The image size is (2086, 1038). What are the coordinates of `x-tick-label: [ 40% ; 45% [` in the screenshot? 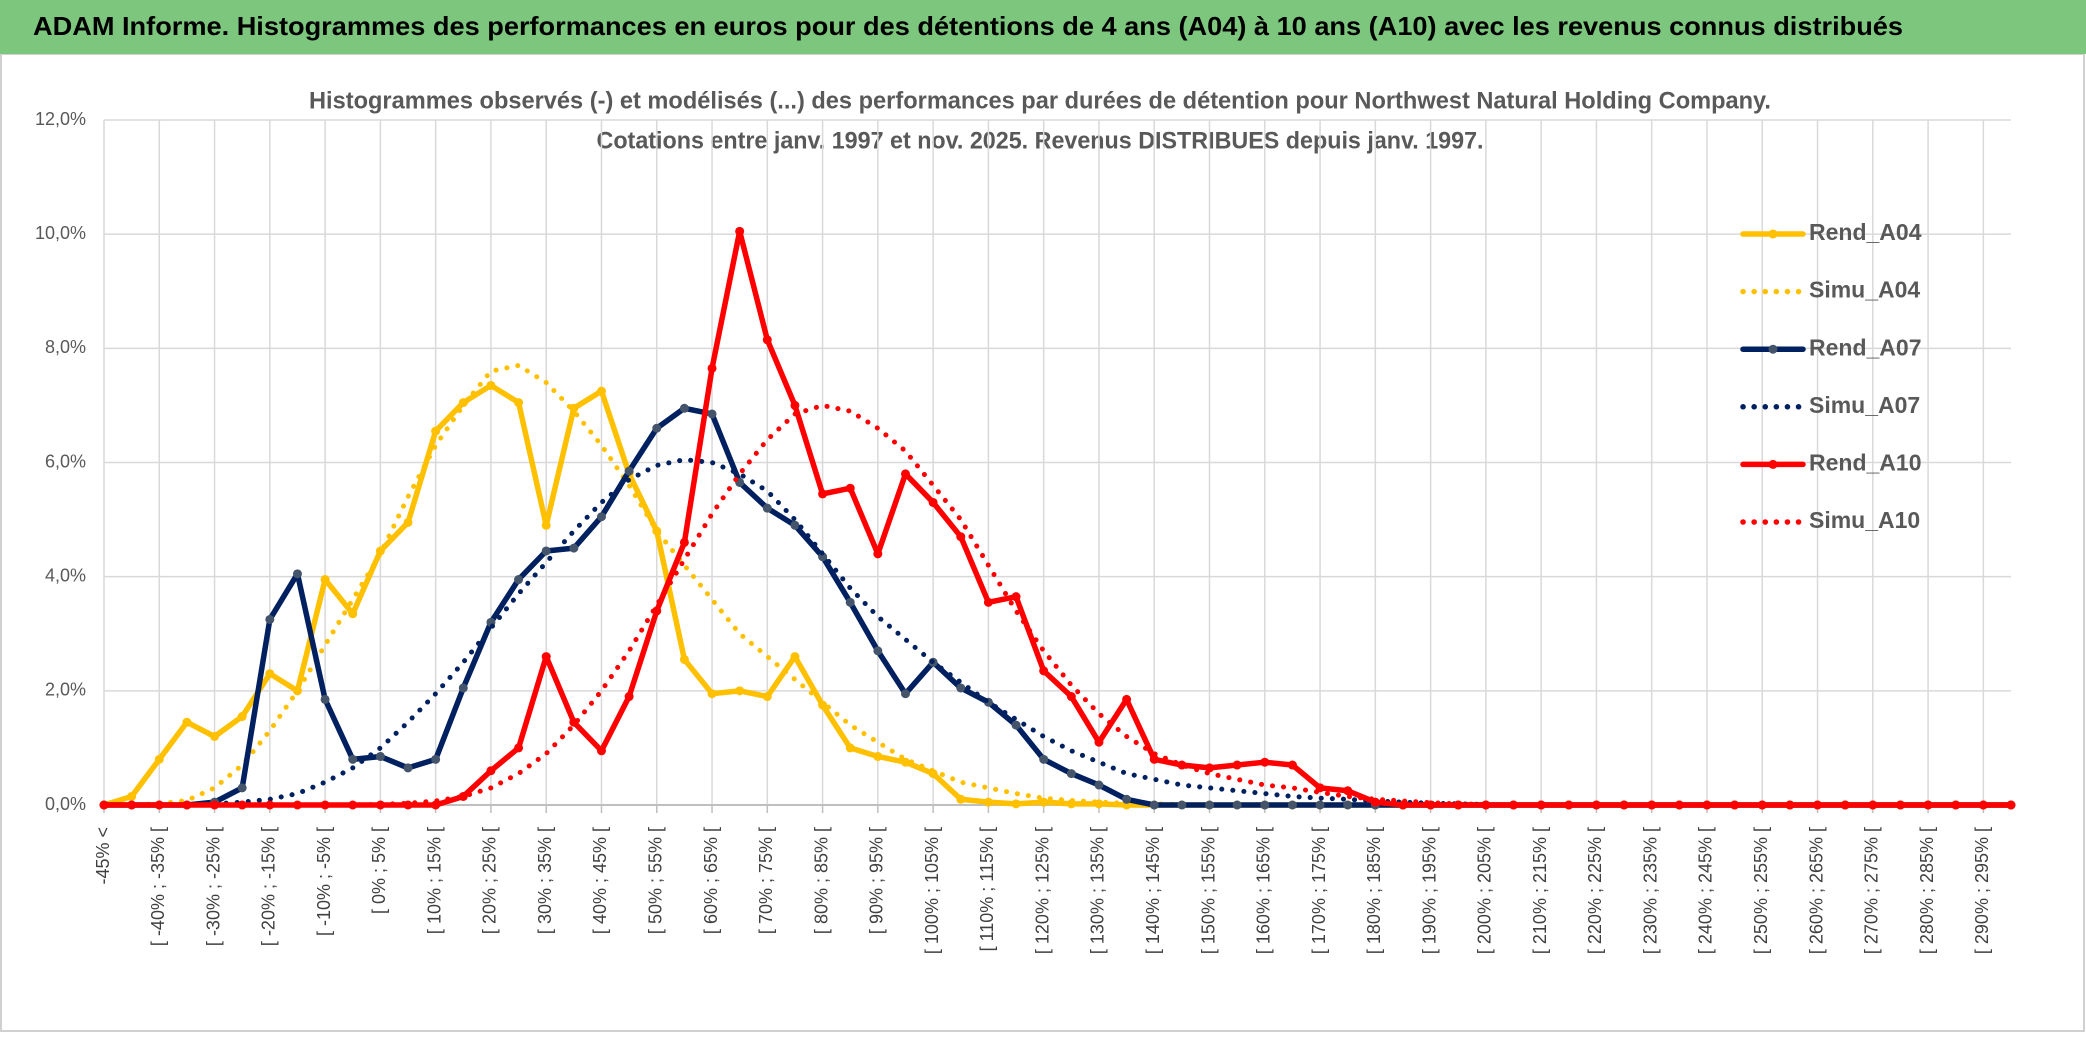 It's located at (600, 880).